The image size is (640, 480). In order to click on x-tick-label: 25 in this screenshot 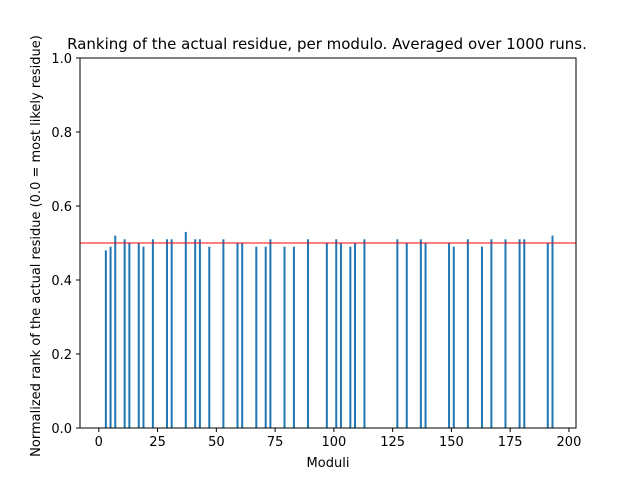, I will do `click(157, 442)`.